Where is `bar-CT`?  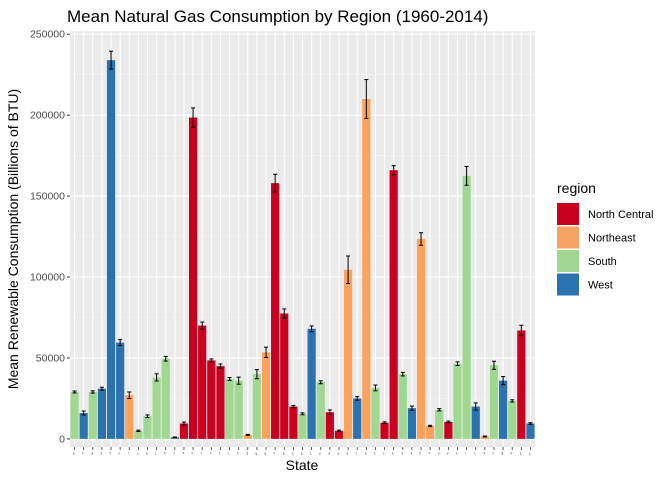
bar-CT is located at coordinates (129, 417).